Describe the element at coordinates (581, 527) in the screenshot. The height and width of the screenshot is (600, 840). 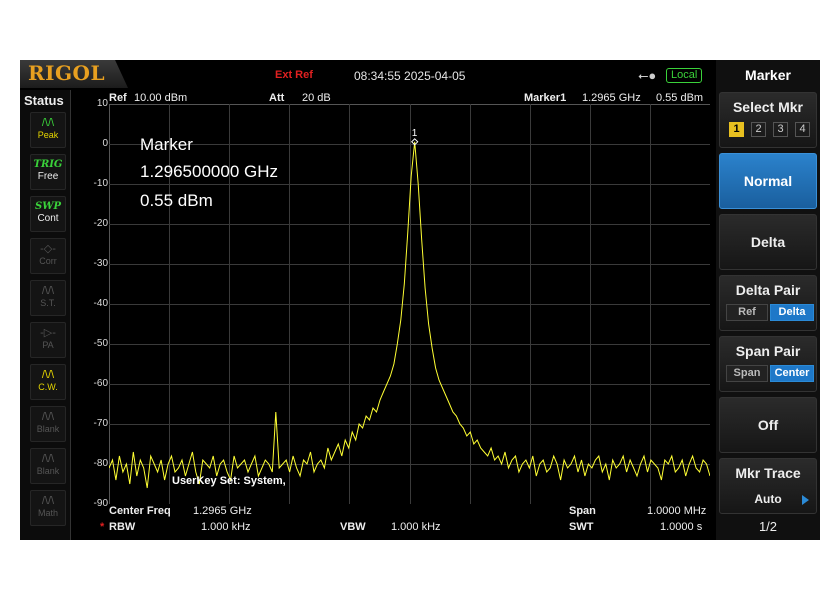
I see `swt-label: SWT` at that location.